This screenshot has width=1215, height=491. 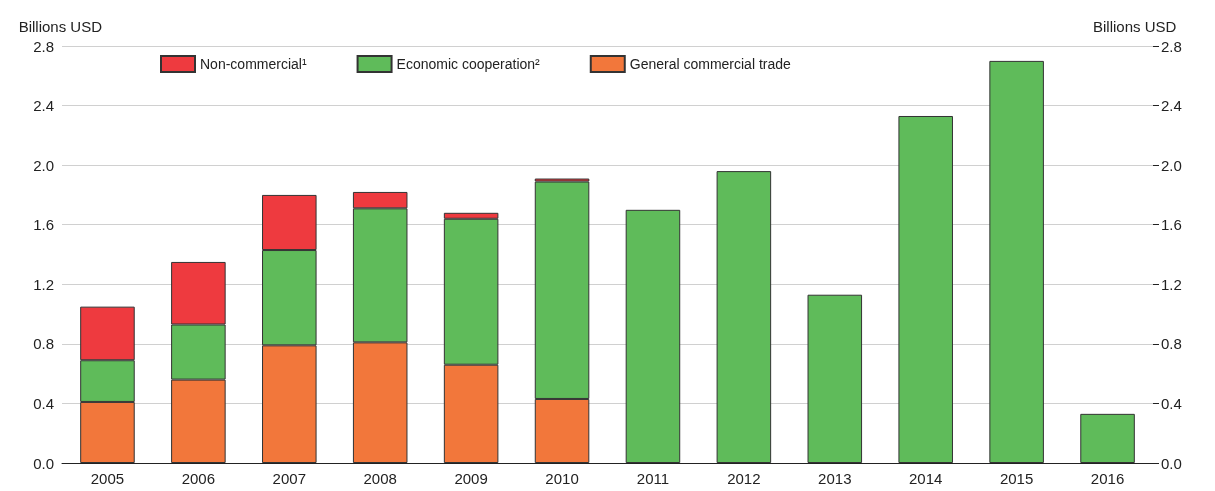 I want to click on x-tick-label: 2009, so click(x=471, y=478).